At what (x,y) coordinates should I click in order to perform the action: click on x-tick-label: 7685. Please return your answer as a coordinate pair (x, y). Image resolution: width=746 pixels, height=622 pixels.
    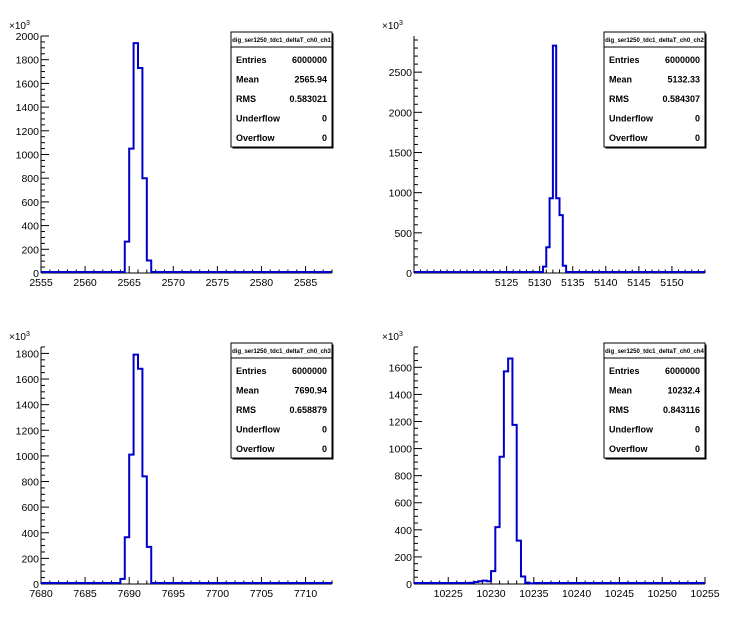
    Looking at the image, I should click on (85, 594).